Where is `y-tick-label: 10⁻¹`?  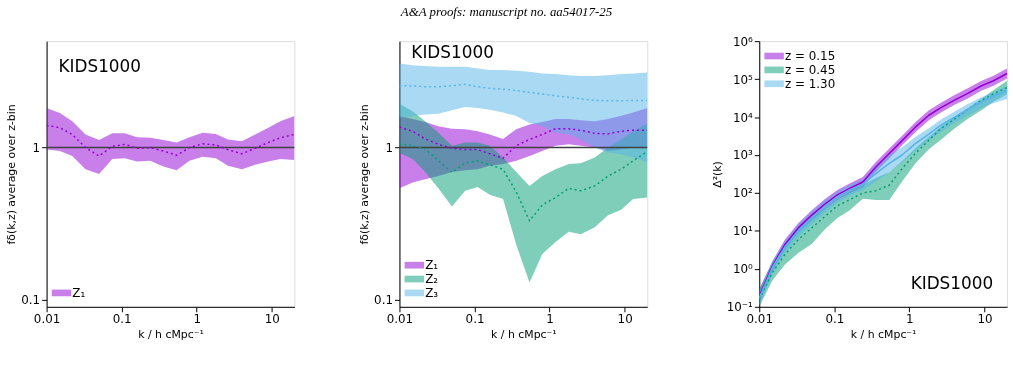 y-tick-label: 10⁻¹ is located at coordinates (740, 307).